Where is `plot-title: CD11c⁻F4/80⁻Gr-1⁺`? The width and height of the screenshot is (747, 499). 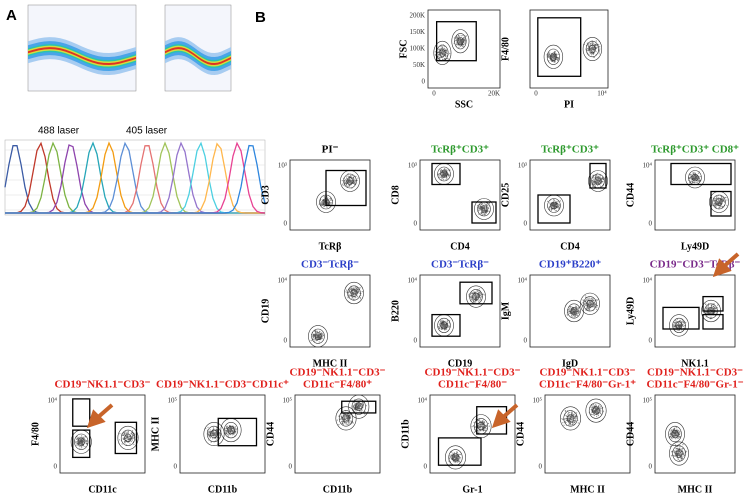 plot-title: CD11c⁻F4/80⁻Gr-1⁺ is located at coordinates (587, 385).